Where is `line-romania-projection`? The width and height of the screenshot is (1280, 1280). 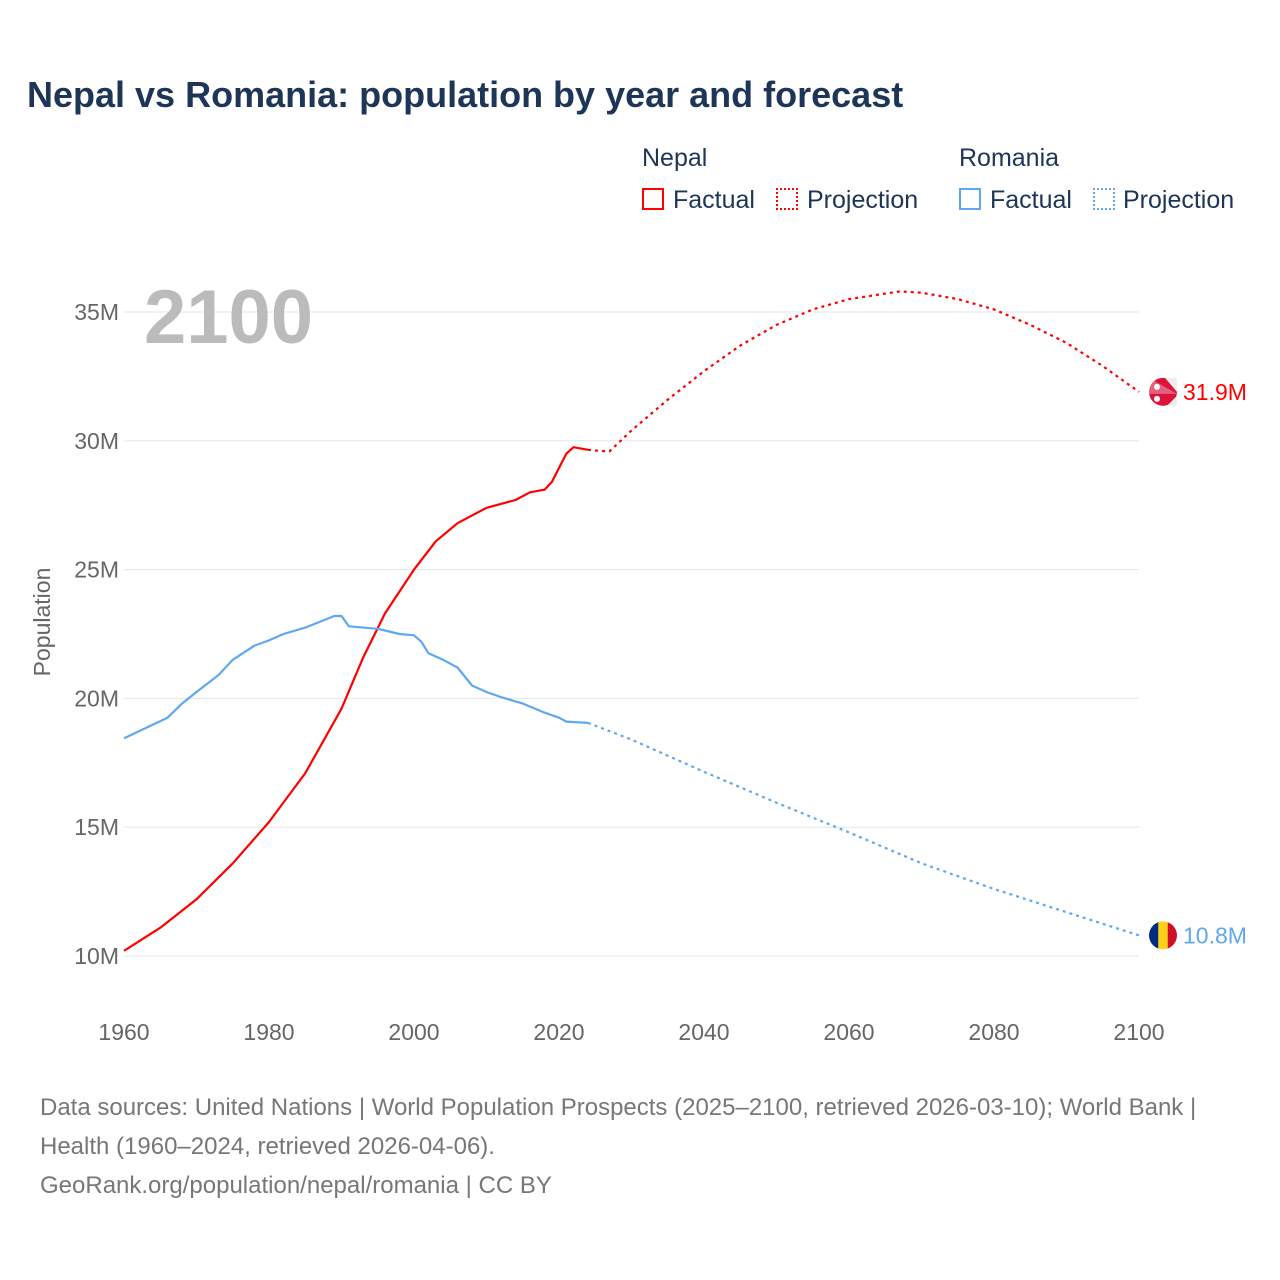 line-romania-projection is located at coordinates (863, 829).